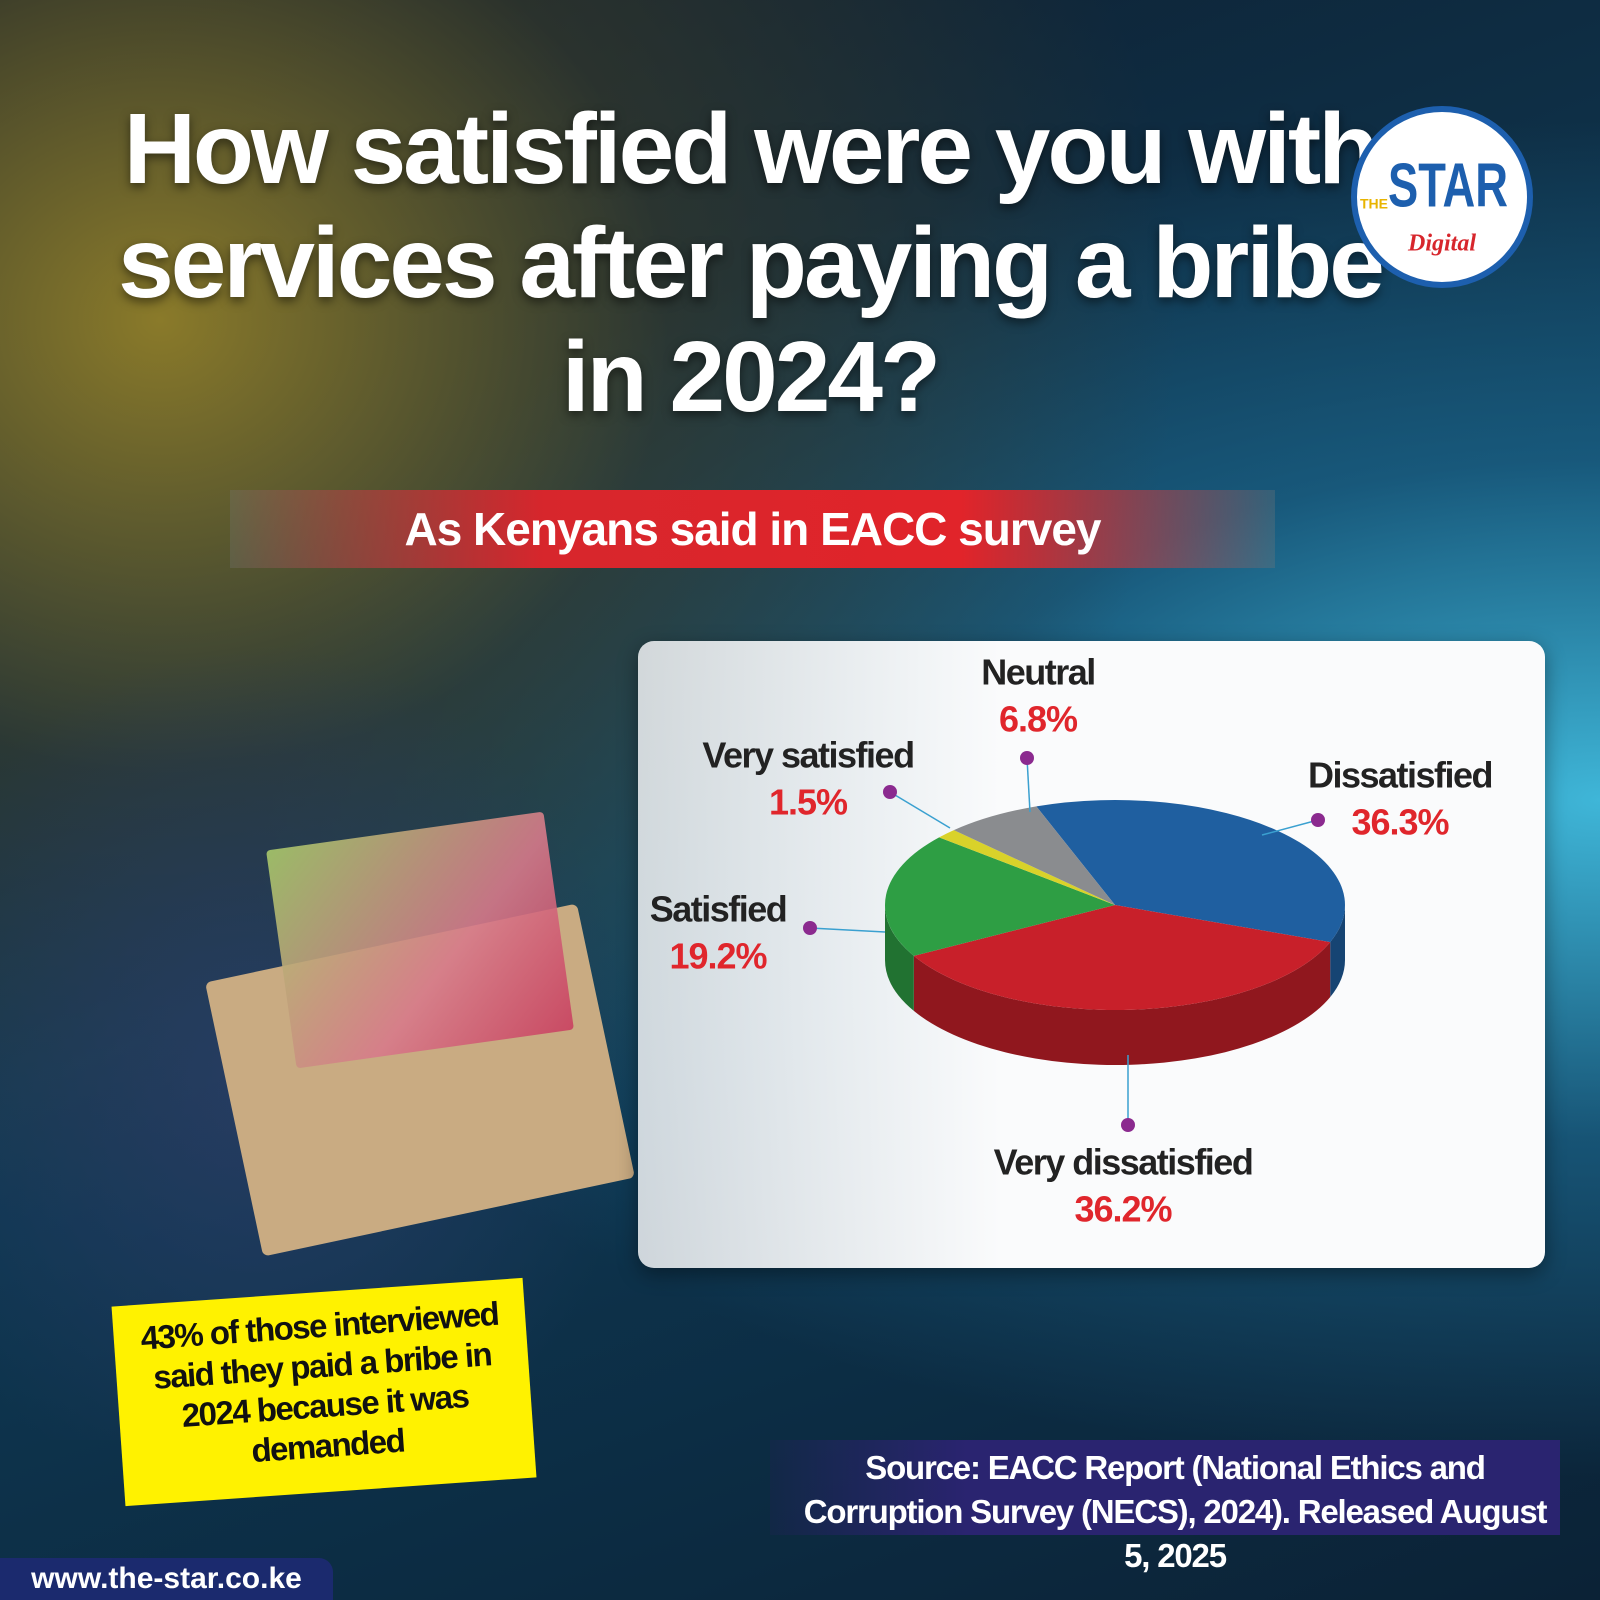  I want to click on value-label: 6.8%, so click(1038, 719).